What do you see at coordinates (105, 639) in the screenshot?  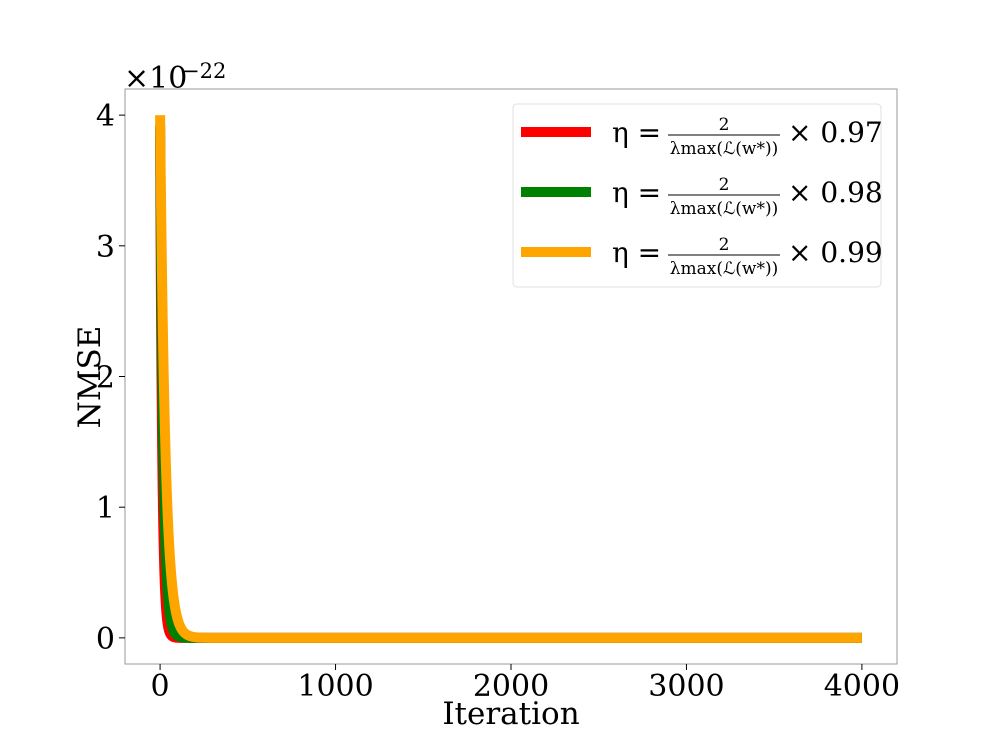 I see `y-tick-label: 0` at bounding box center [105, 639].